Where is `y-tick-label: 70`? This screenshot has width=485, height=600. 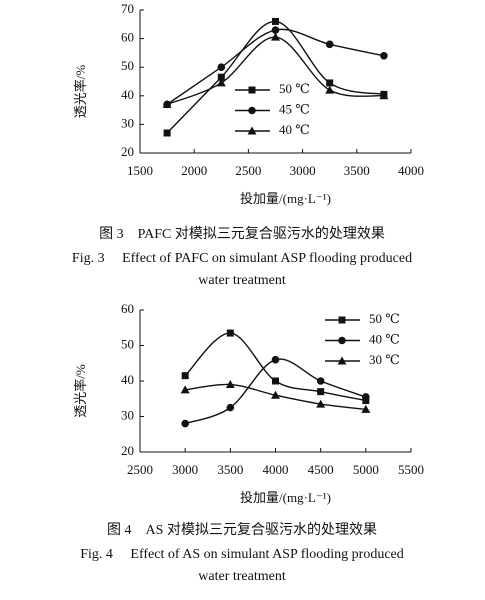 y-tick-label: 70 is located at coordinates (127, 8).